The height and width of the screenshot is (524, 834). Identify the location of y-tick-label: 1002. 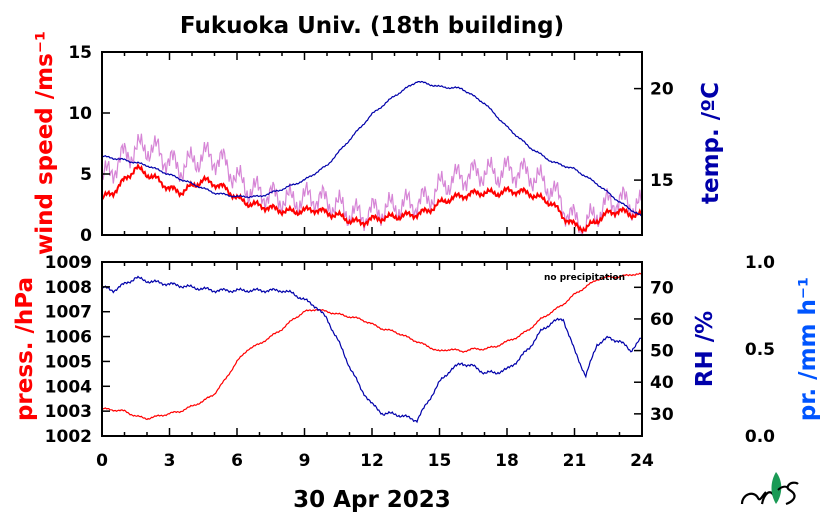
(68, 437).